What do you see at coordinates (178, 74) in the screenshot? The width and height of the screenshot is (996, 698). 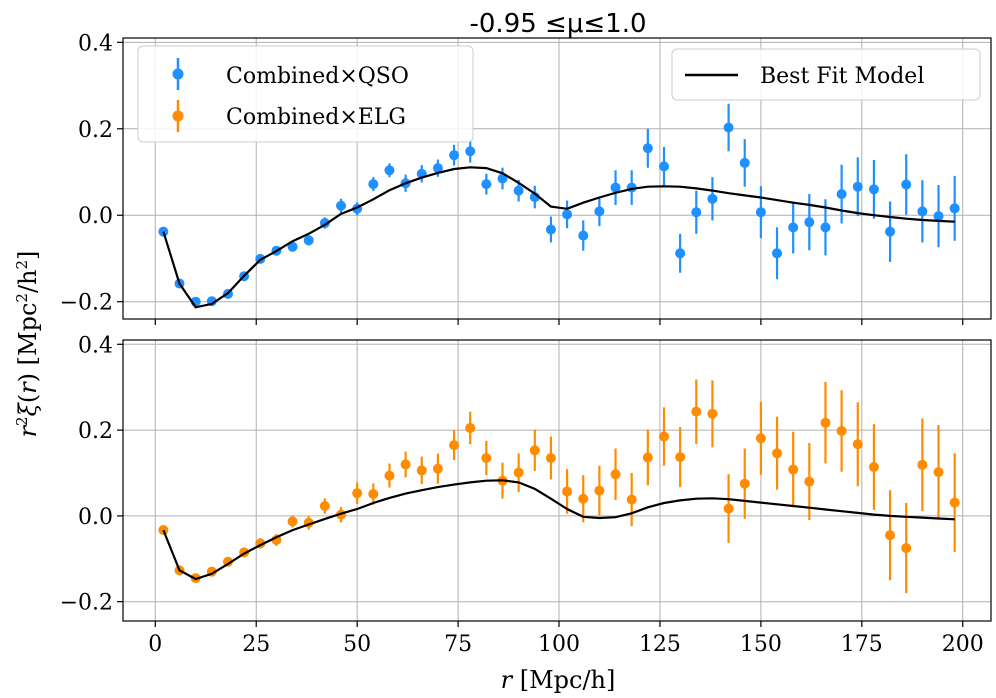 I see `legend-qso-marker` at bounding box center [178, 74].